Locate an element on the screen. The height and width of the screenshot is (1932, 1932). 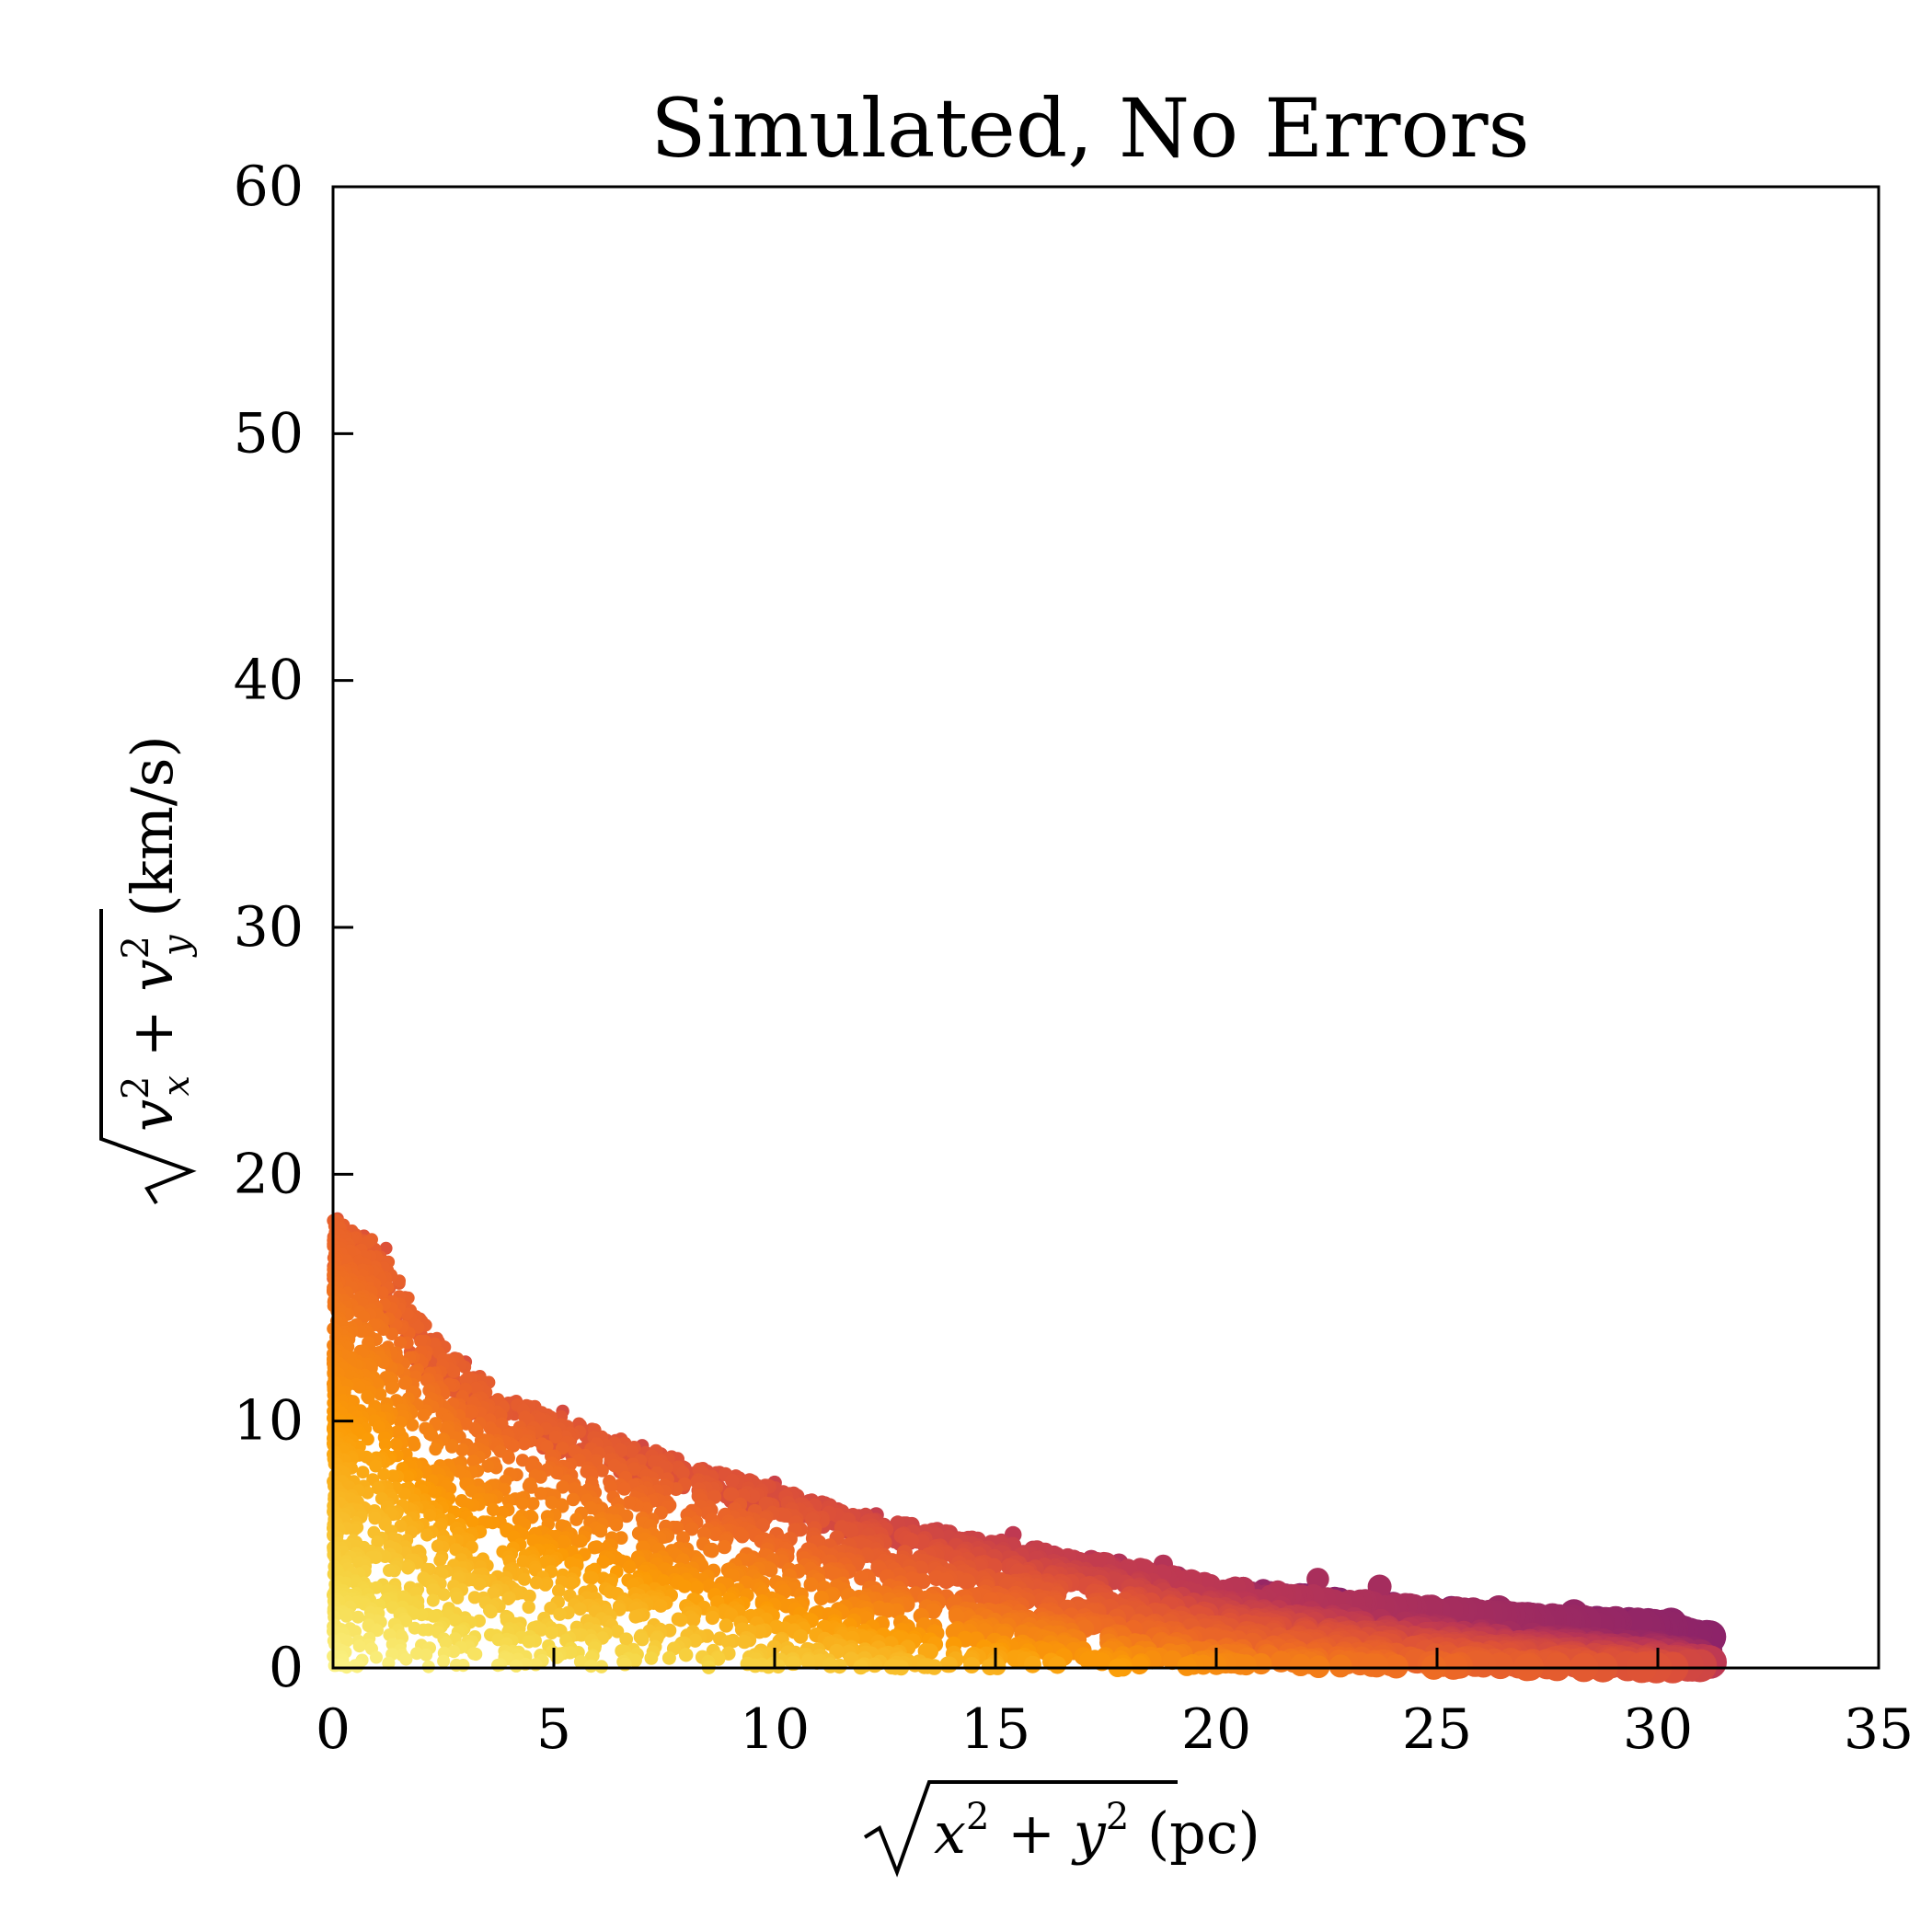
chart-title: Simulated, No Errors is located at coordinates (1089, 128).